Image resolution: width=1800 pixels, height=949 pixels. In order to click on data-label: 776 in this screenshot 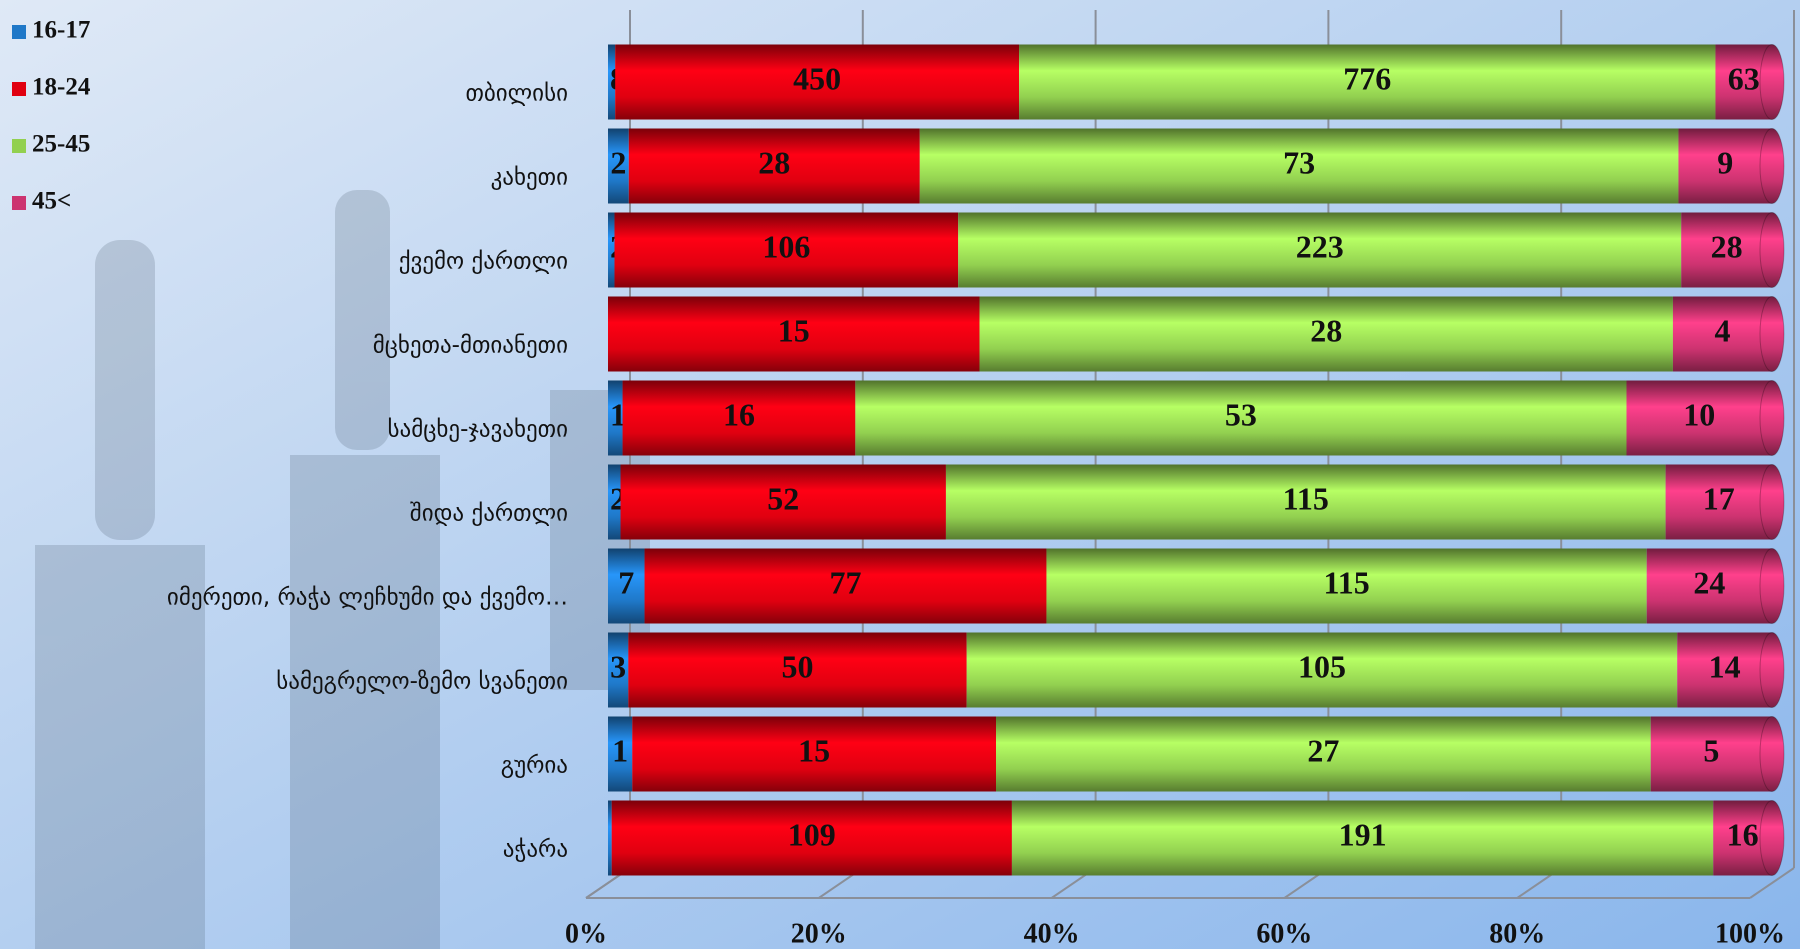, I will do `click(1367, 78)`.